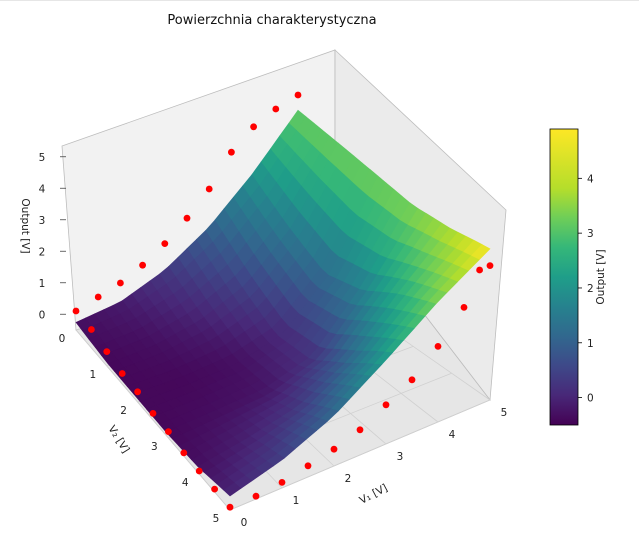  Describe the element at coordinates (319, 0) in the screenshot. I see `top-divider` at that location.